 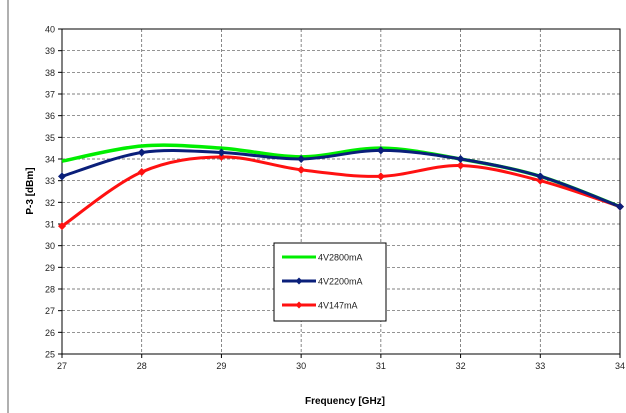 I want to click on legend-label: 4V2800mA, so click(x=340, y=258).